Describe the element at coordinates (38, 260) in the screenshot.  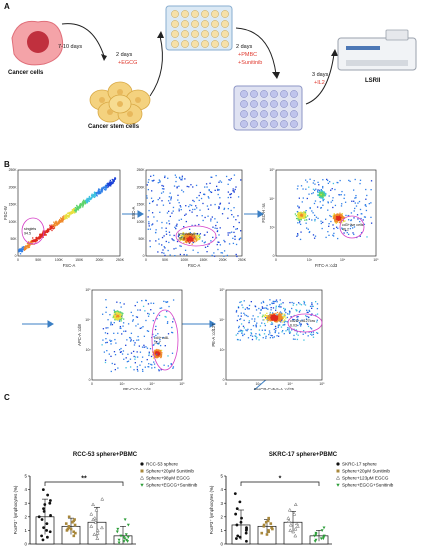
I see `plot1-xtick: 50K` at that location.